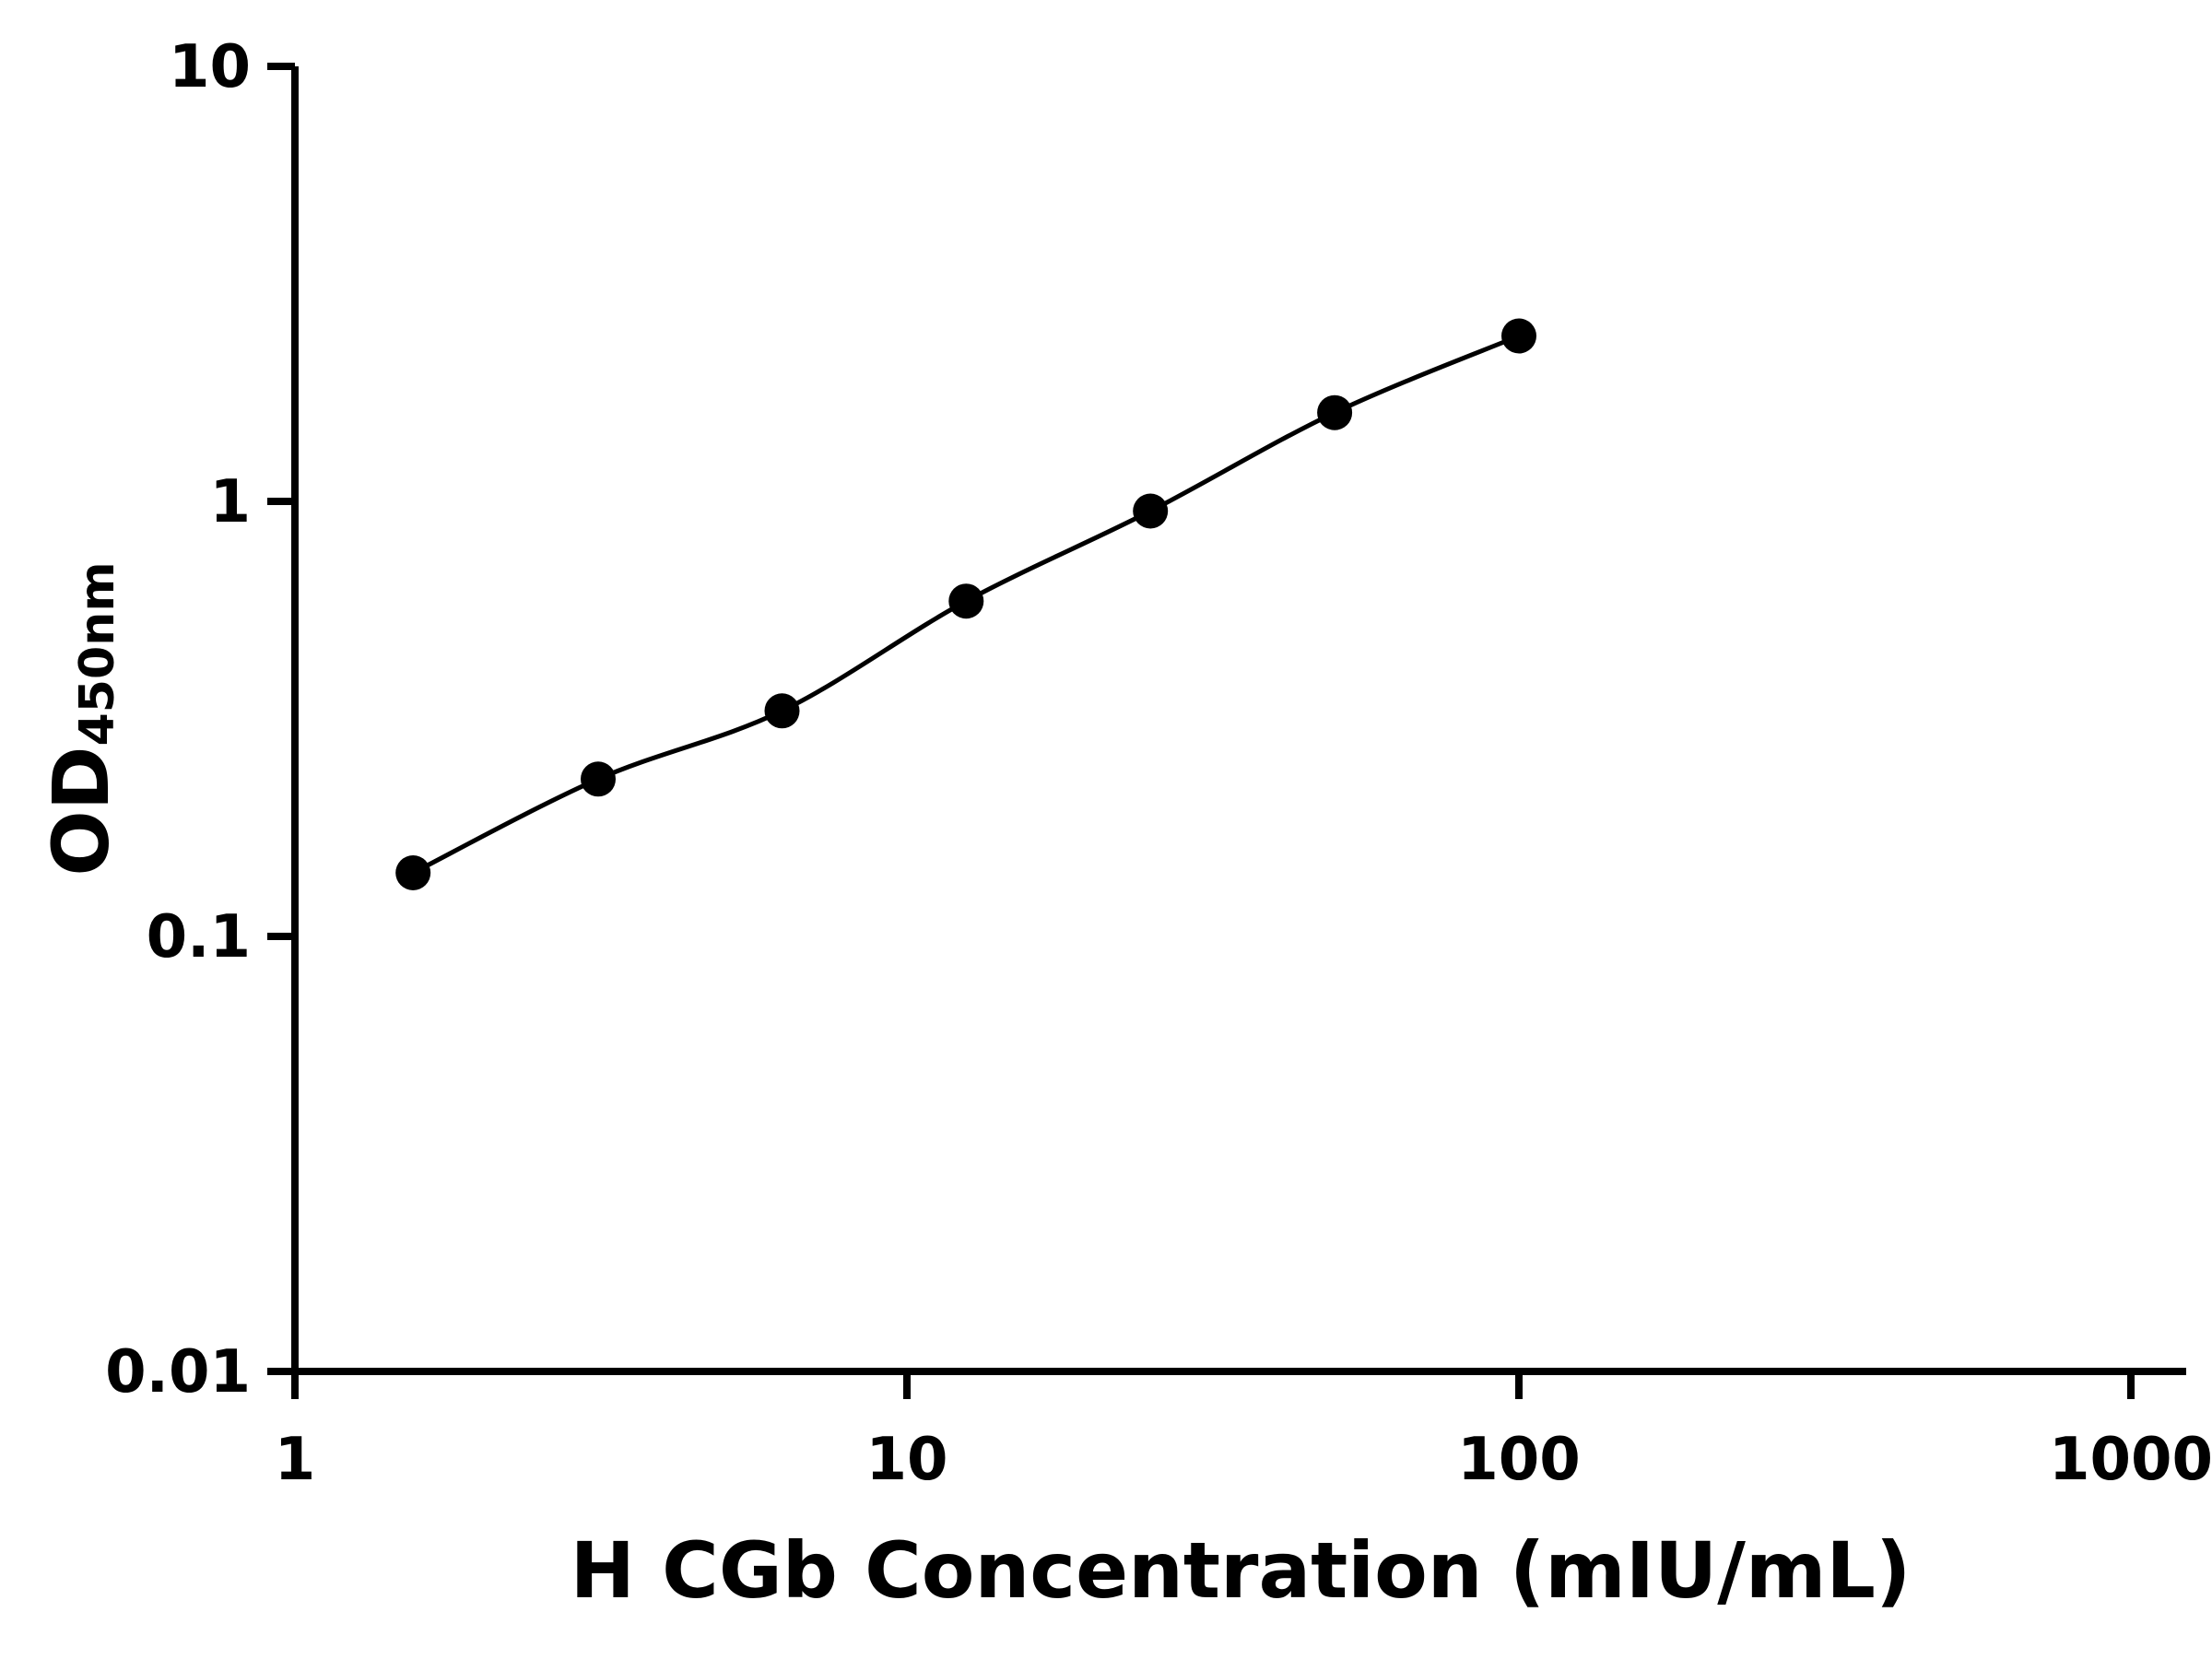 Image resolution: width=2212 pixels, height=1659 pixels. What do you see at coordinates (230, 502) in the screenshot?
I see `y-tick-label: 1` at bounding box center [230, 502].